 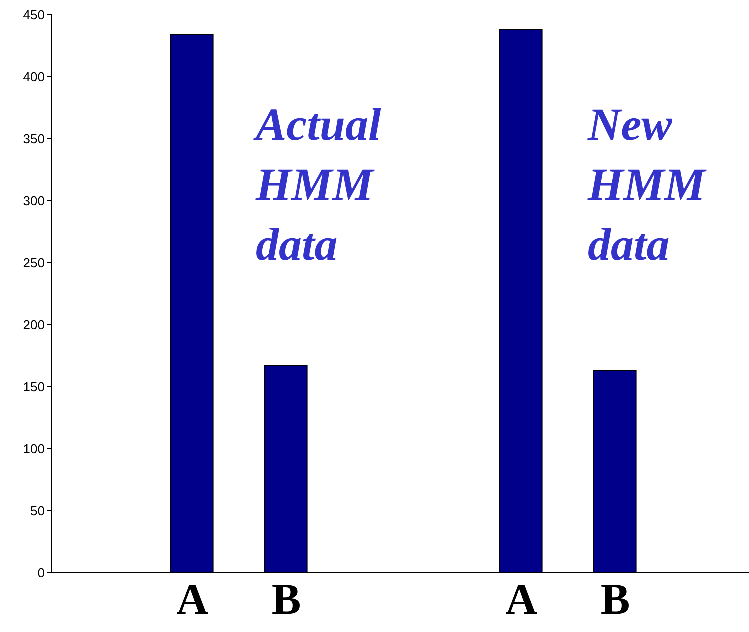 I want to click on y-tick-label: 0, so click(x=41, y=573).